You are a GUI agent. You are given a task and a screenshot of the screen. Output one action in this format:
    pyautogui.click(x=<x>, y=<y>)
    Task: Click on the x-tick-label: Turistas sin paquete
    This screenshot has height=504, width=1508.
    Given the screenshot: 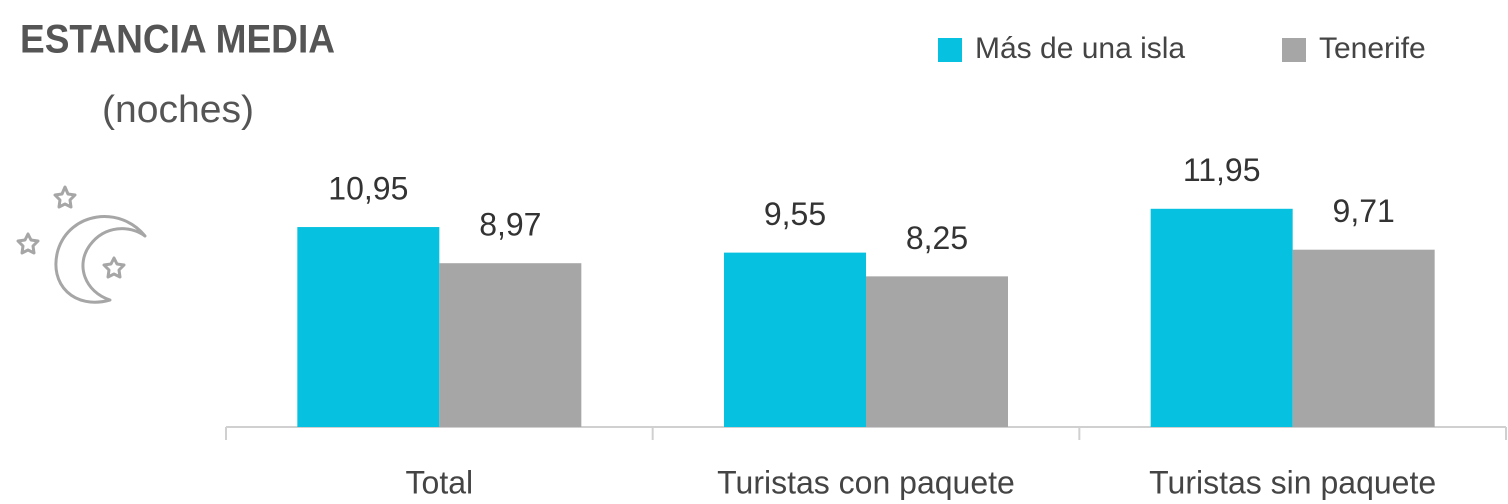 What is the action you would take?
    pyautogui.click(x=1292, y=482)
    